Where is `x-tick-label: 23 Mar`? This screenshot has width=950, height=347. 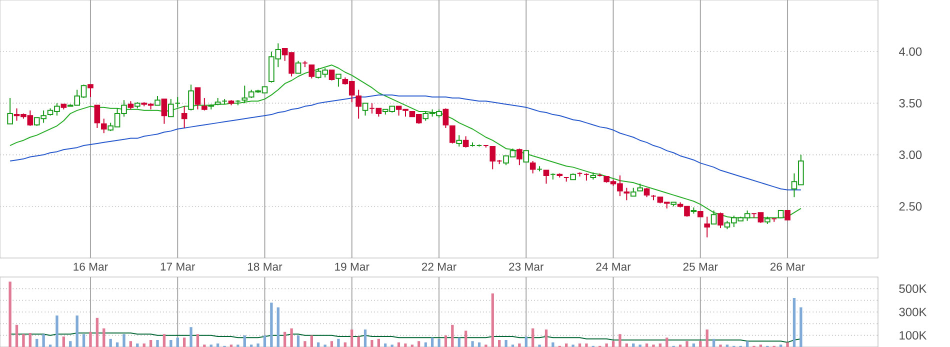
x-tick-label: 23 Mar is located at coordinates (526, 266).